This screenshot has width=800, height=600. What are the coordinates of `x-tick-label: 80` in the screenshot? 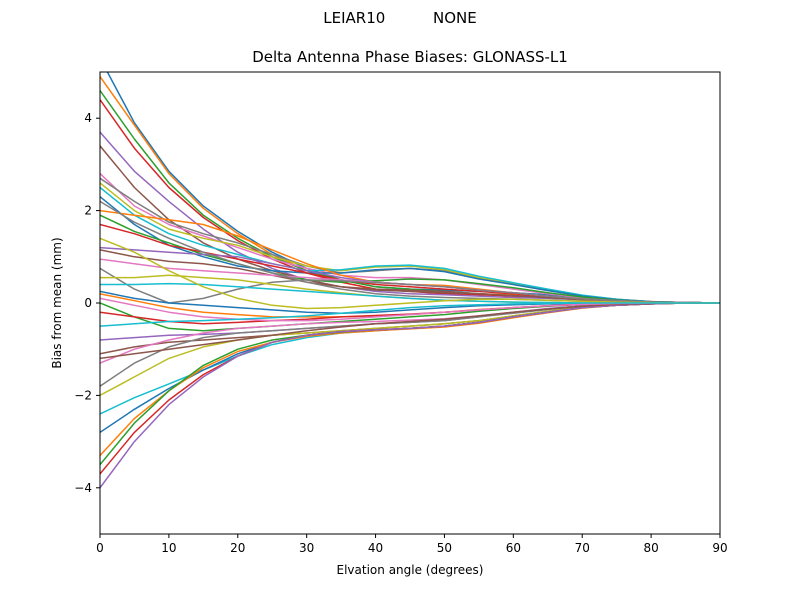 It's located at (650, 548).